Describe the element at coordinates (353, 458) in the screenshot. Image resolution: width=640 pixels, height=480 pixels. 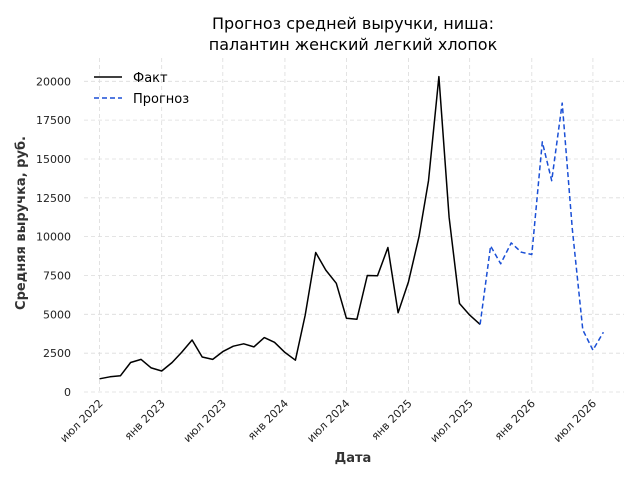
I see `x-axis-label: Дата` at that location.